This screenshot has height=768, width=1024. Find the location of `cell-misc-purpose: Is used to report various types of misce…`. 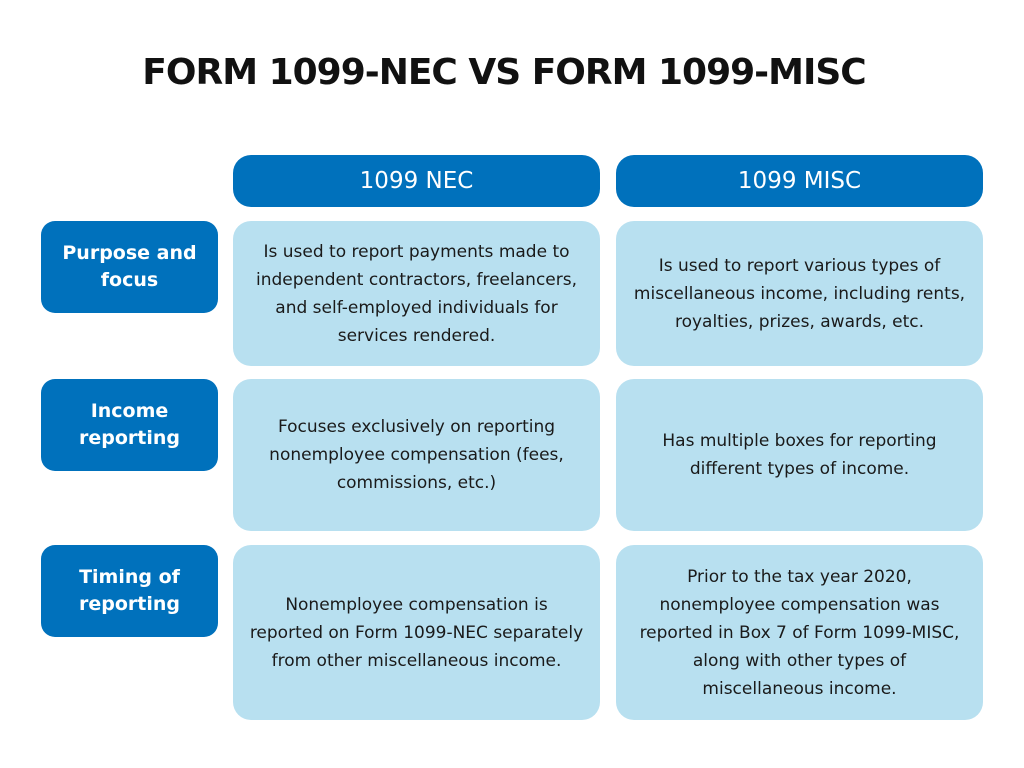

cell-misc-purpose: Is used to report various types of misce… is located at coordinates (799, 293).